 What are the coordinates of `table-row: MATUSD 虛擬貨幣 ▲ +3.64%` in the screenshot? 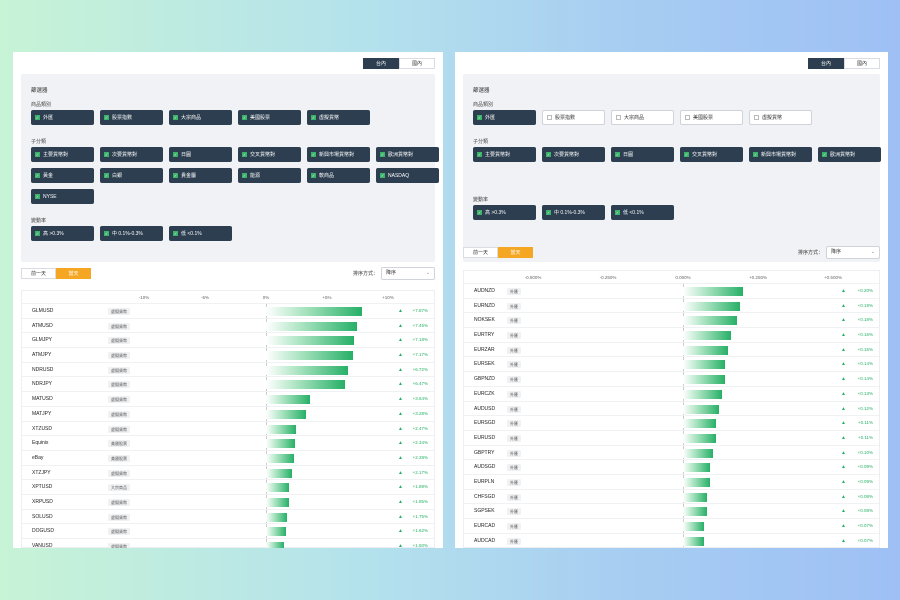 It's located at (228, 398).